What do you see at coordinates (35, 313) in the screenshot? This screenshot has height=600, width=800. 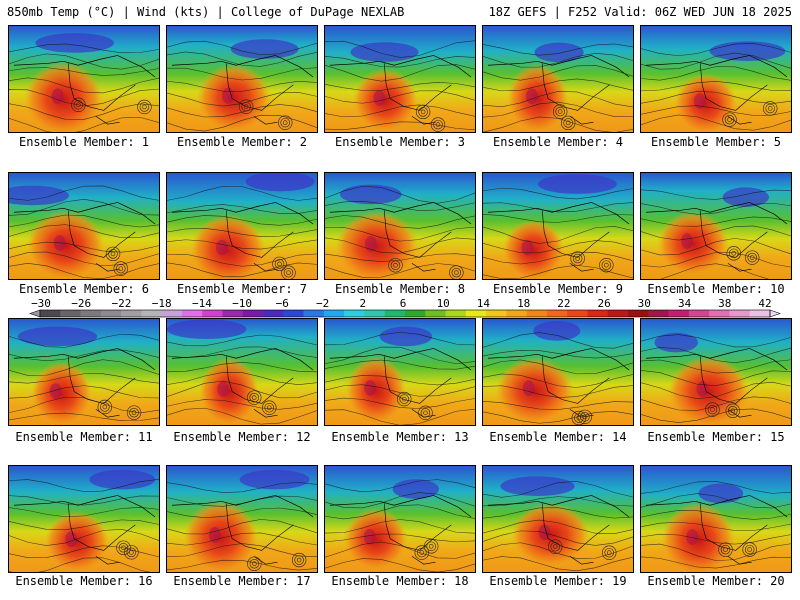 I see `colorbar-arrow-left` at bounding box center [35, 313].